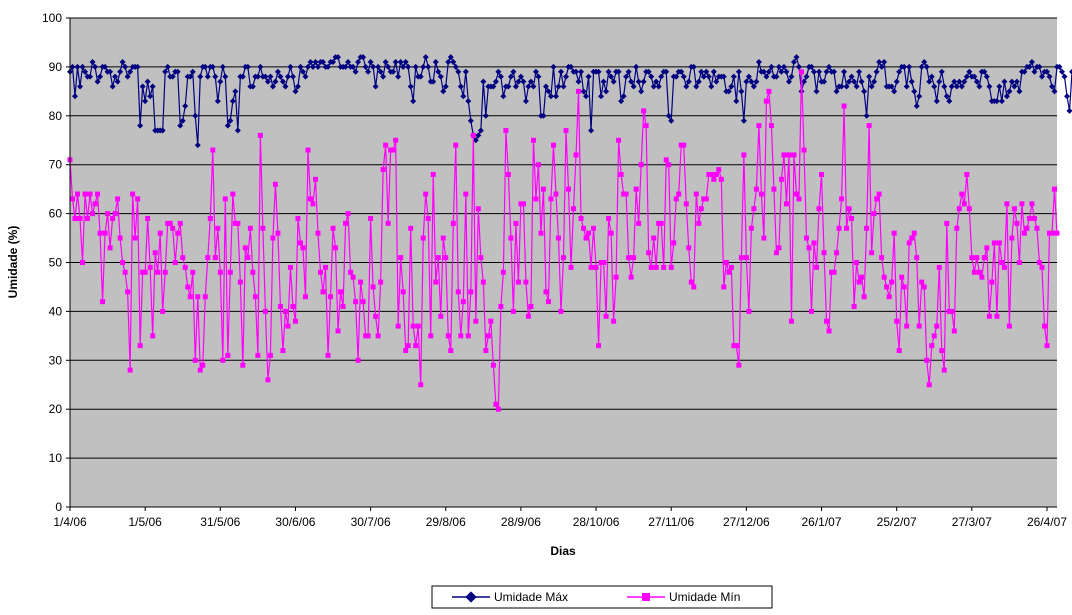 This screenshot has width=1072, height=615. I want to click on legend-label-min: Umidade Mín, so click(704, 597).